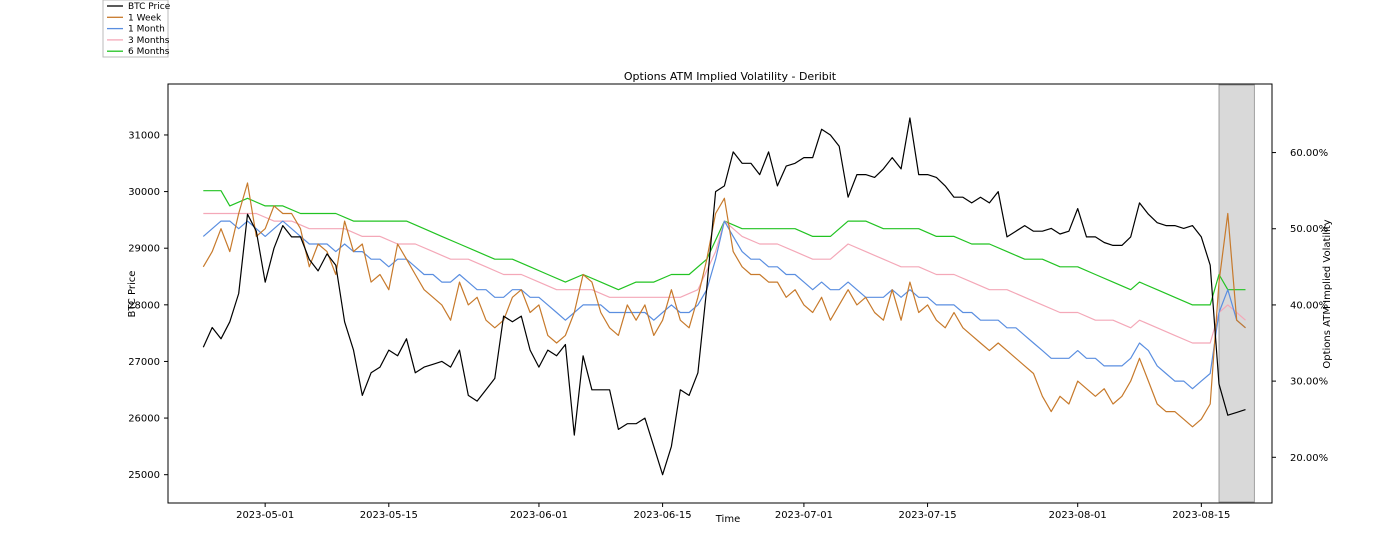 This screenshot has height=560, width=1400. Describe the element at coordinates (149, 41) in the screenshot. I see `legend-entry-label: 3 Months` at that location.